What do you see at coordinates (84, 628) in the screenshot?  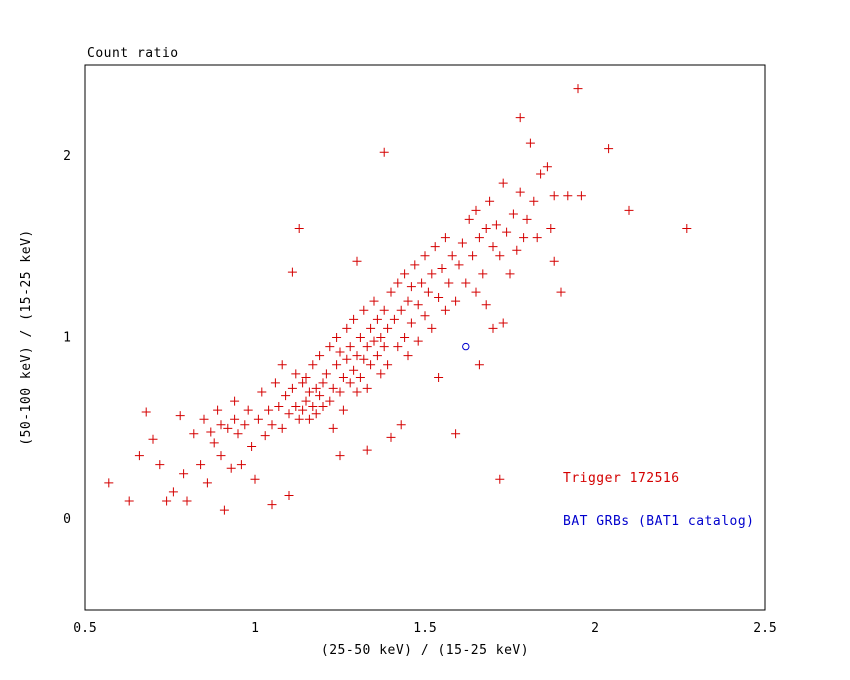 I see `x-tick-label: 0.5` at bounding box center [84, 628].